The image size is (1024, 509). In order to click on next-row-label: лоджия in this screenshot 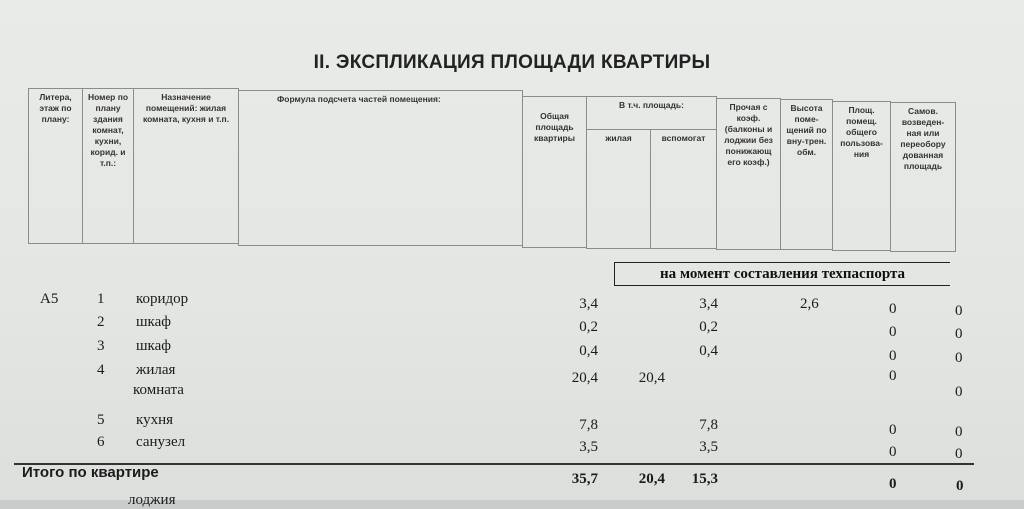, I will do `click(152, 500)`.